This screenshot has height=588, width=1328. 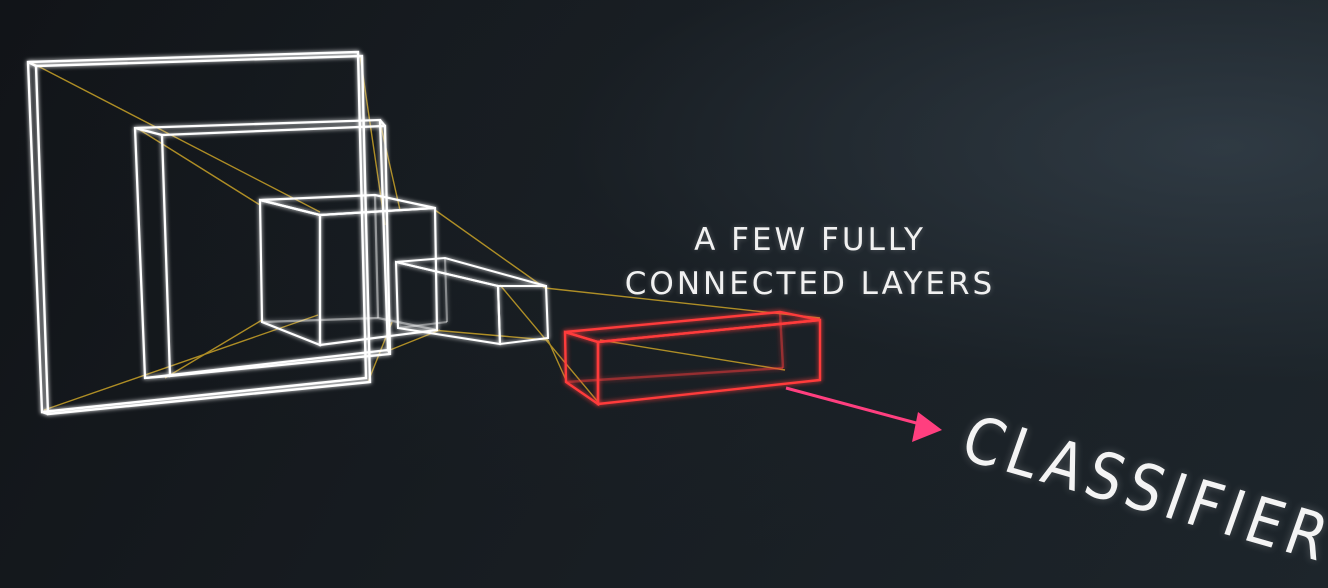 What do you see at coordinates (810, 284) in the screenshot?
I see `caption-line-2: CONNECTED LAYERS` at bounding box center [810, 284].